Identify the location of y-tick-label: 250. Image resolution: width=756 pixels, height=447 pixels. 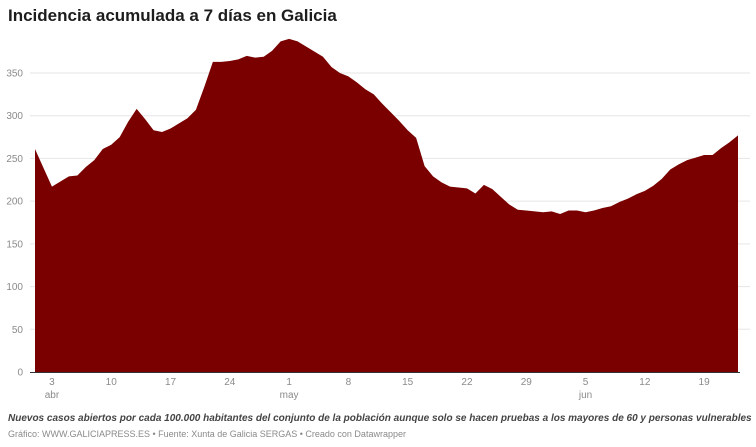
(14, 159).